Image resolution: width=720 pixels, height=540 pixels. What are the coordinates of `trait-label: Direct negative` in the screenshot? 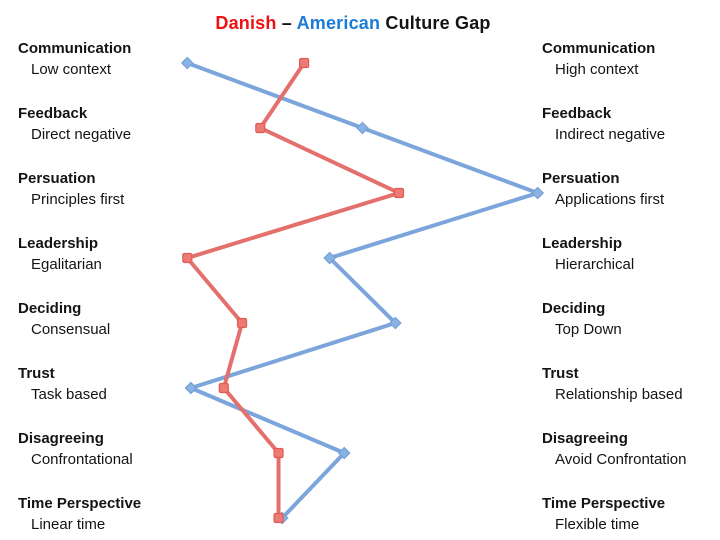 It's located at (81, 134).